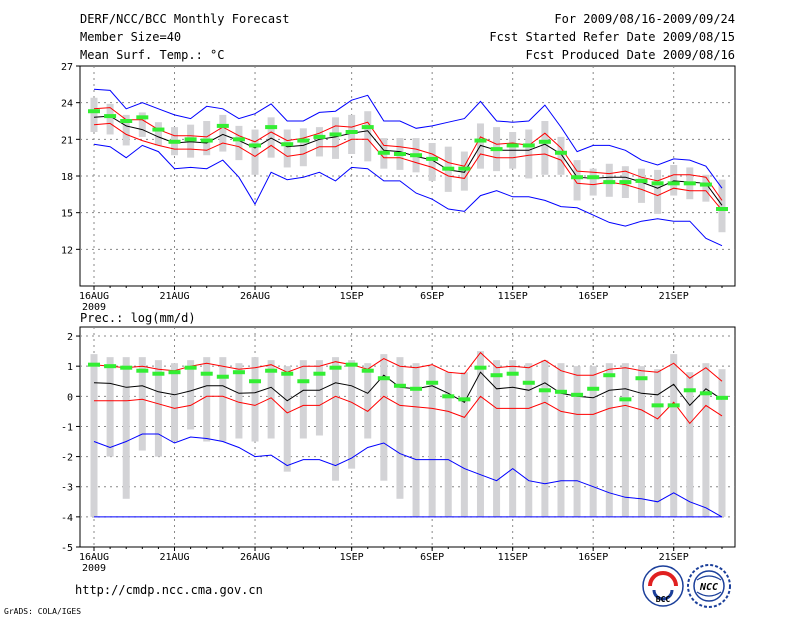 This screenshot has width=800, height=618. Describe the element at coordinates (138, 318) in the screenshot. I see `precip-title: Prec.: log(mm/d)` at that location.